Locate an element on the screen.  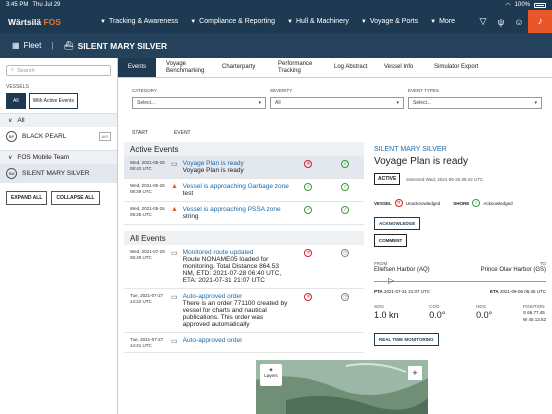
detected-time: Detected Wed, 2021-05-26 08:42 UTC is located at coordinates (445, 179).